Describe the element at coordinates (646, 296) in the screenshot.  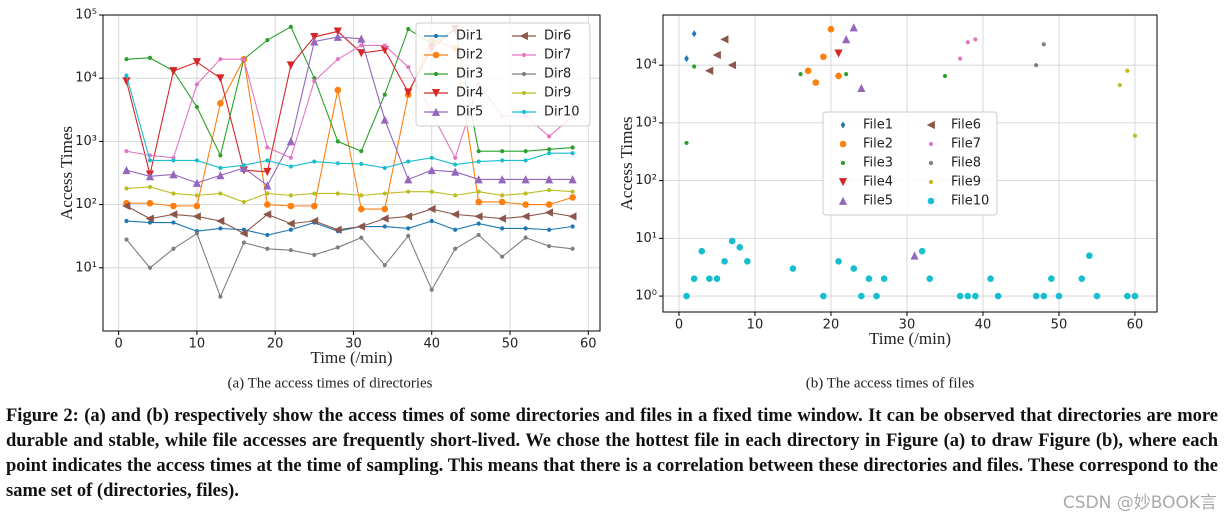
I see `y-tick-label: 10⁰` at that location.